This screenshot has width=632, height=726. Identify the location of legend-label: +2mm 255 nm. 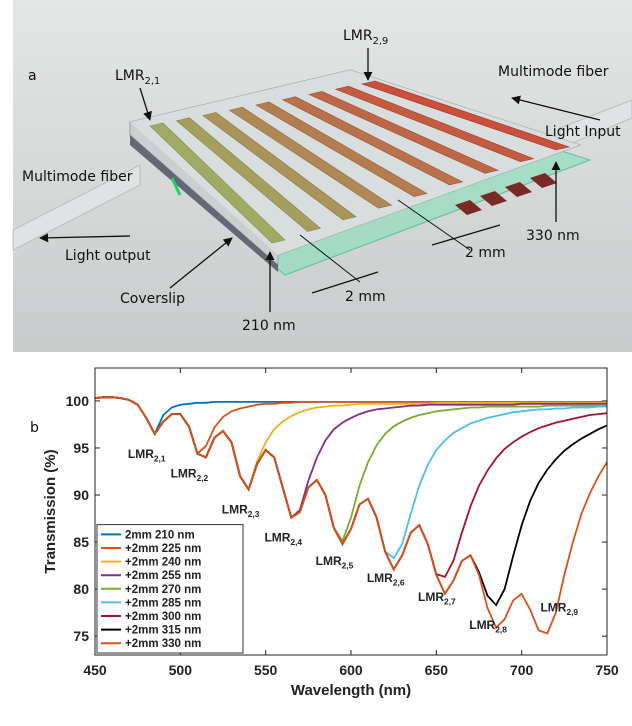
(163, 576).